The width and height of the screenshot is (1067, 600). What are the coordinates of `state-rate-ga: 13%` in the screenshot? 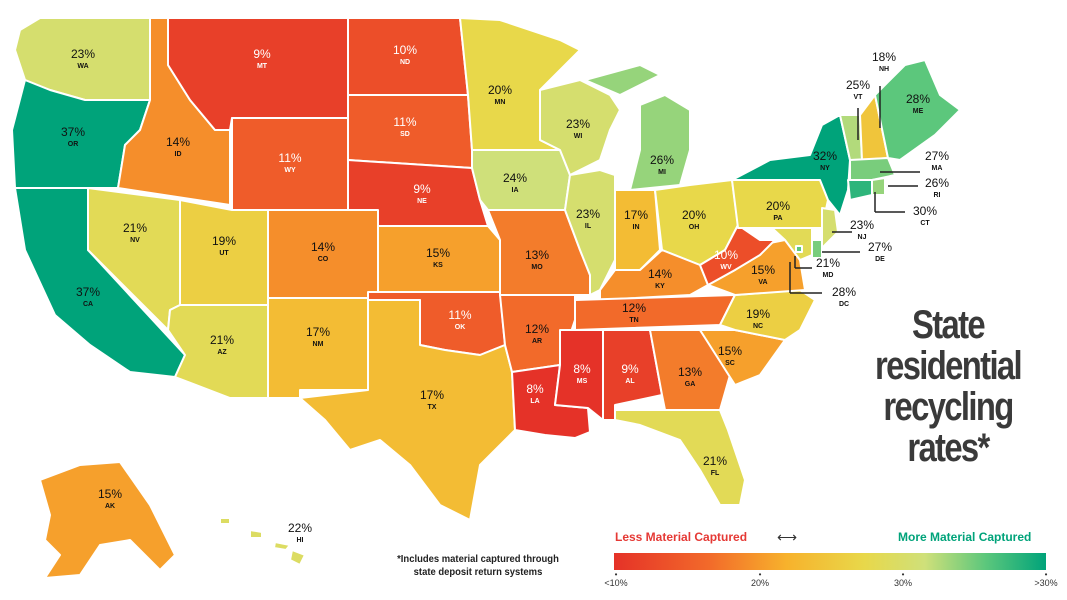 It's located at (690, 372).